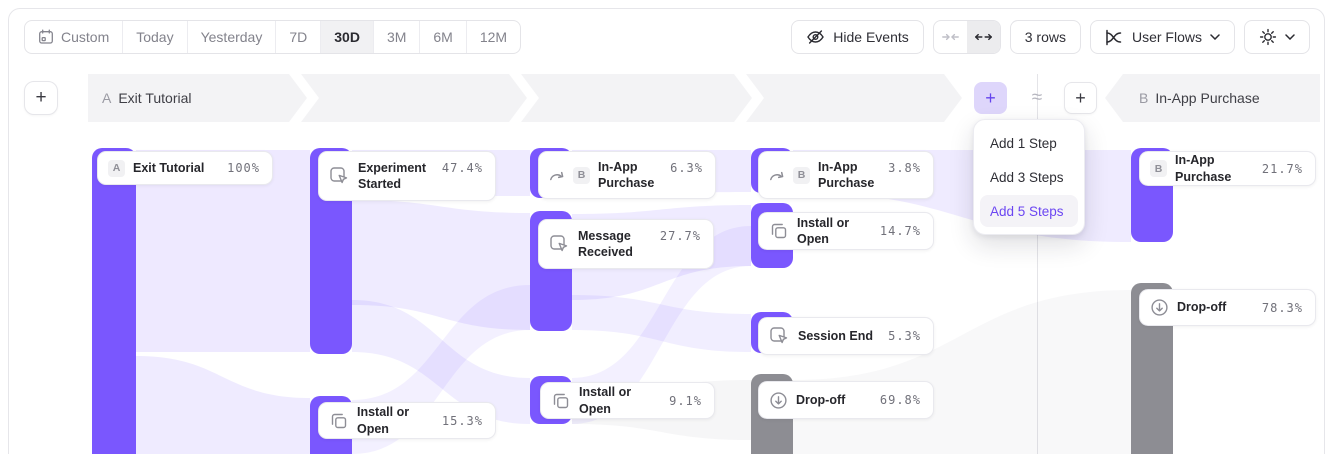 The height and width of the screenshot is (454, 1336). Describe the element at coordinates (73, 37) in the screenshot. I see `date-range-custom: Custom` at that location.